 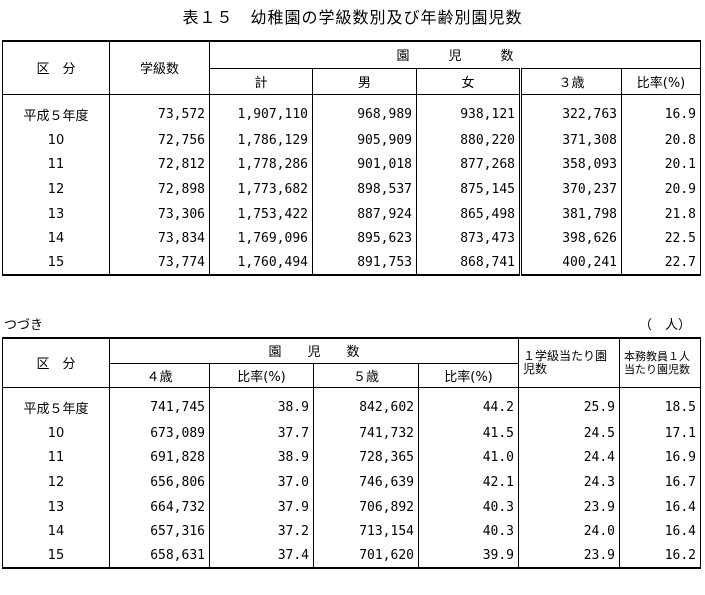 I want to click on table-cell: 73,572, so click(x=159, y=111).